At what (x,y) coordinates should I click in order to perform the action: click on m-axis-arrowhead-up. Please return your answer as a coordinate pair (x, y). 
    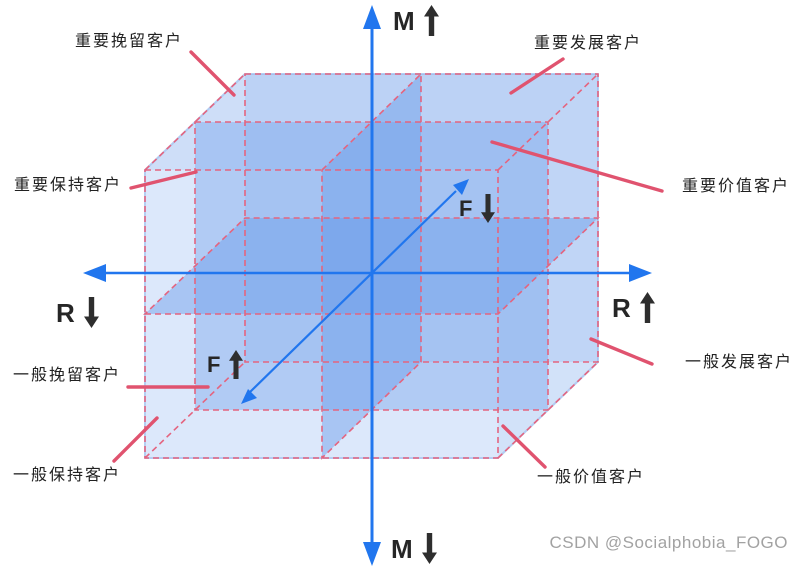
    Looking at the image, I should click on (372, 17).